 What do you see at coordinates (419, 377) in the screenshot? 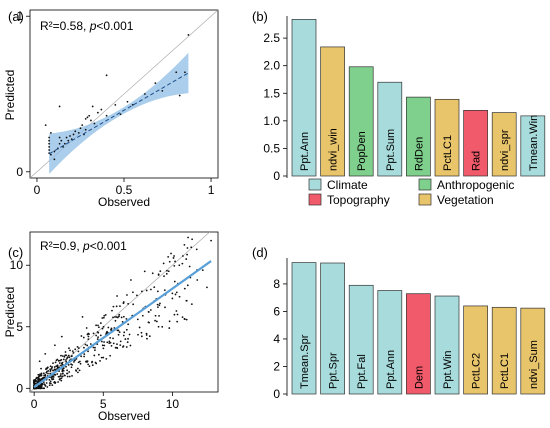
I see `d-bar-label: Dem` at bounding box center [419, 377].